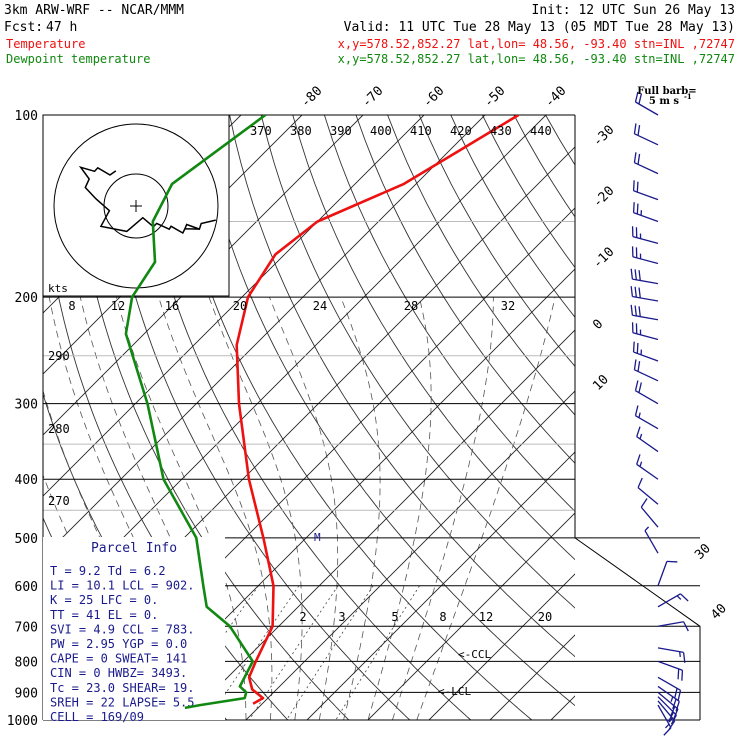 This screenshot has height=740, width=740. What do you see at coordinates (26, 480) in the screenshot?
I see `pressure-label: 400` at bounding box center [26, 480].